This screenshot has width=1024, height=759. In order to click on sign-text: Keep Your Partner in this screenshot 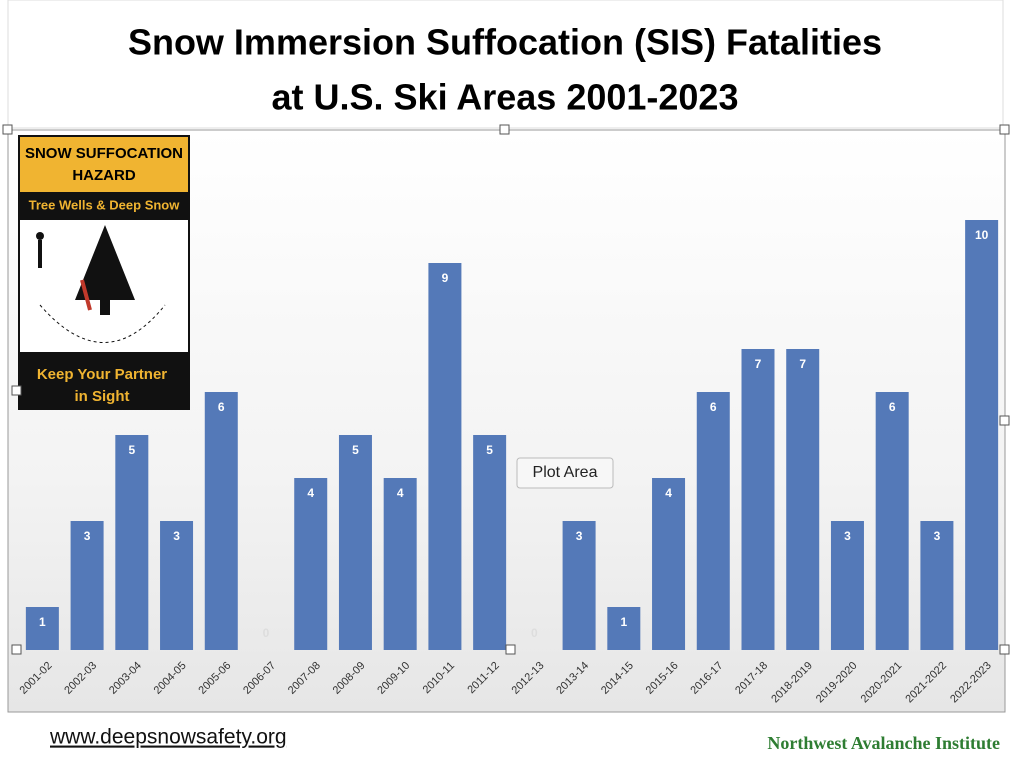, I will do `click(102, 374)`.